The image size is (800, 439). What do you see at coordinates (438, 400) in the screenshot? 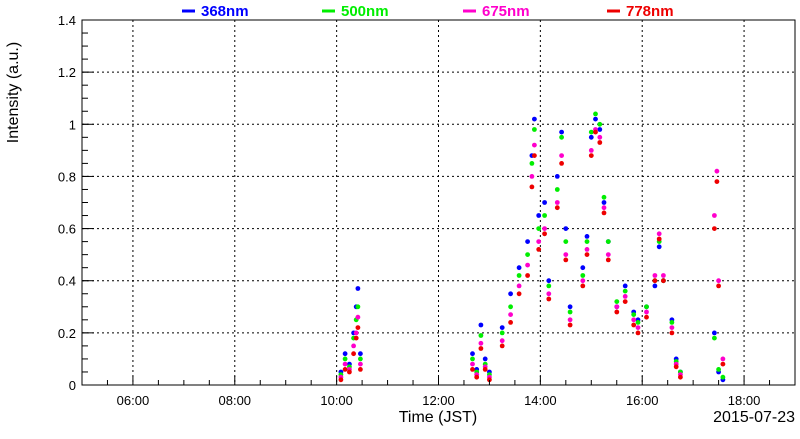
I see `x-tick-label: 12:00` at bounding box center [438, 400].